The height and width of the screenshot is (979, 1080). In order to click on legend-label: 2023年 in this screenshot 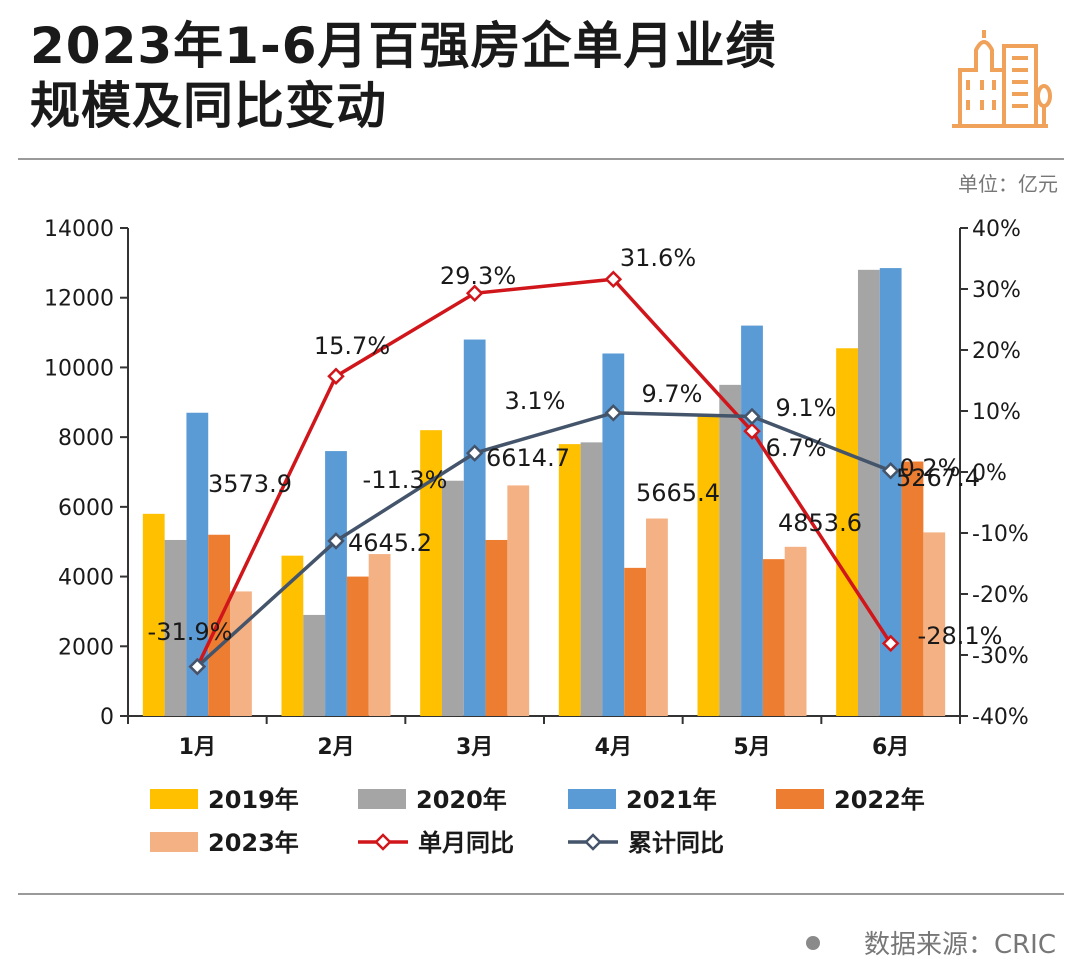, I will do `click(253, 843)`.